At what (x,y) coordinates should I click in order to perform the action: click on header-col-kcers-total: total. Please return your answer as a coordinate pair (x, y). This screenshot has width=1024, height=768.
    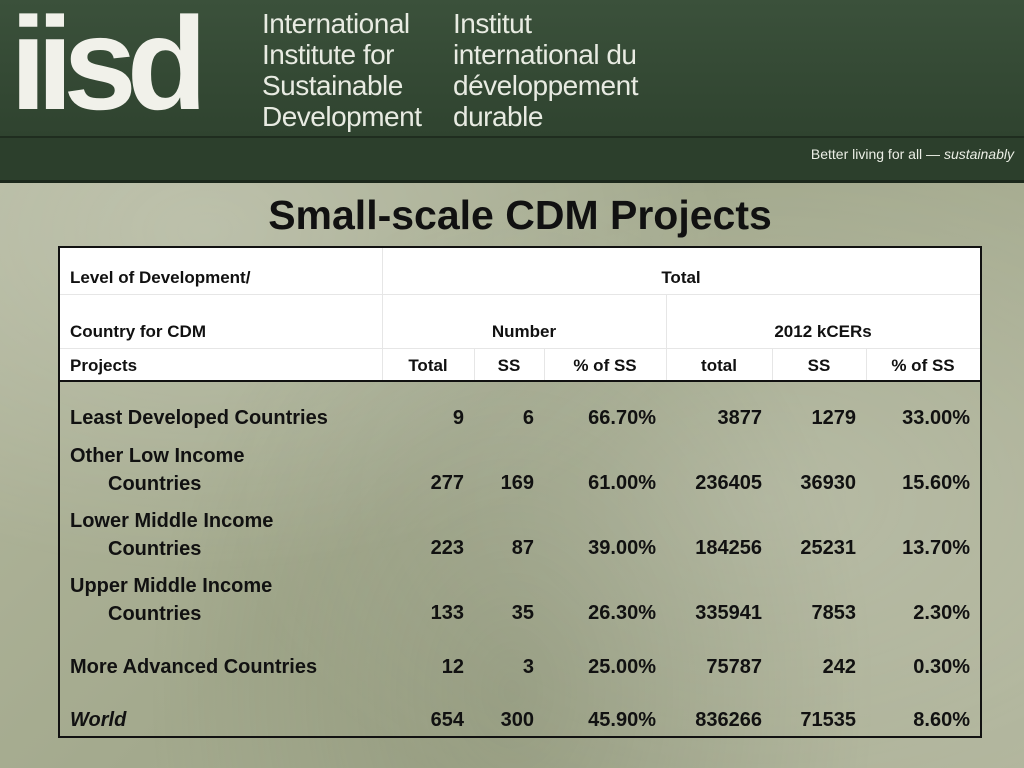
    Looking at the image, I should click on (719, 365).